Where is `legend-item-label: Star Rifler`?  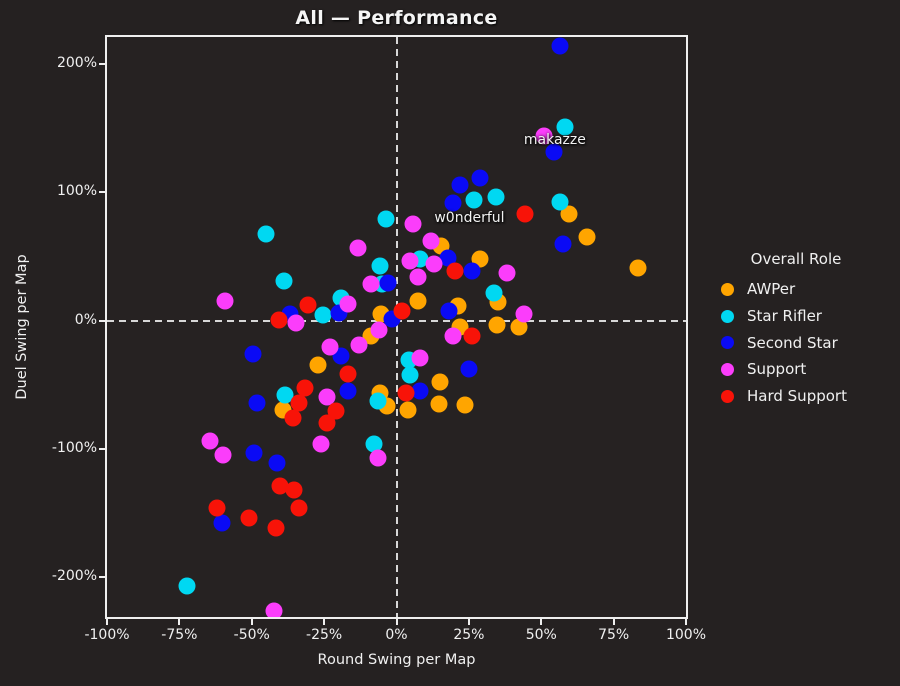
legend-item-label: Star Rifler is located at coordinates (784, 316).